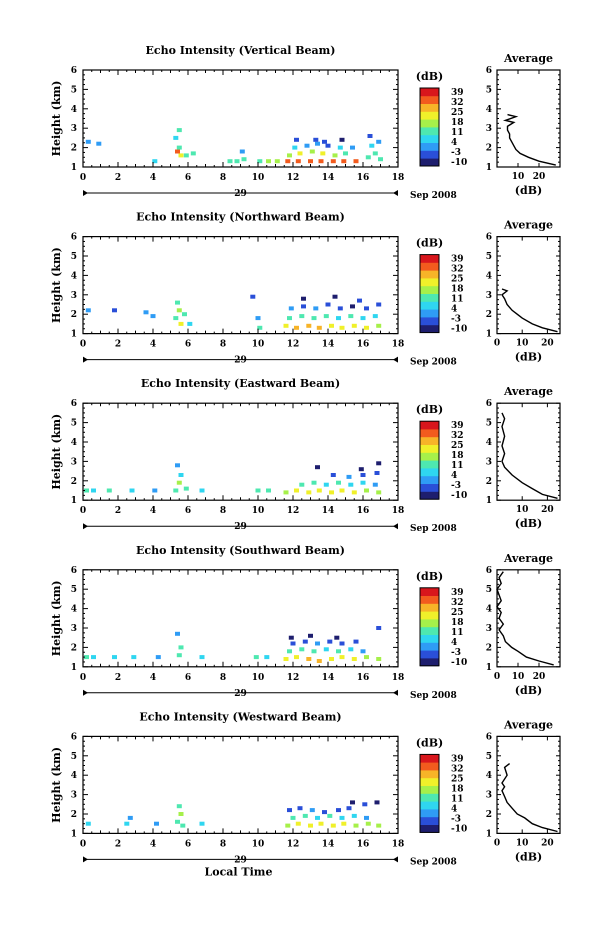 Image resolution: width=610 pixels, height=929 pixels. I want to click on panel-title: Echo Intensity (Eastward Beam), so click(240, 383).